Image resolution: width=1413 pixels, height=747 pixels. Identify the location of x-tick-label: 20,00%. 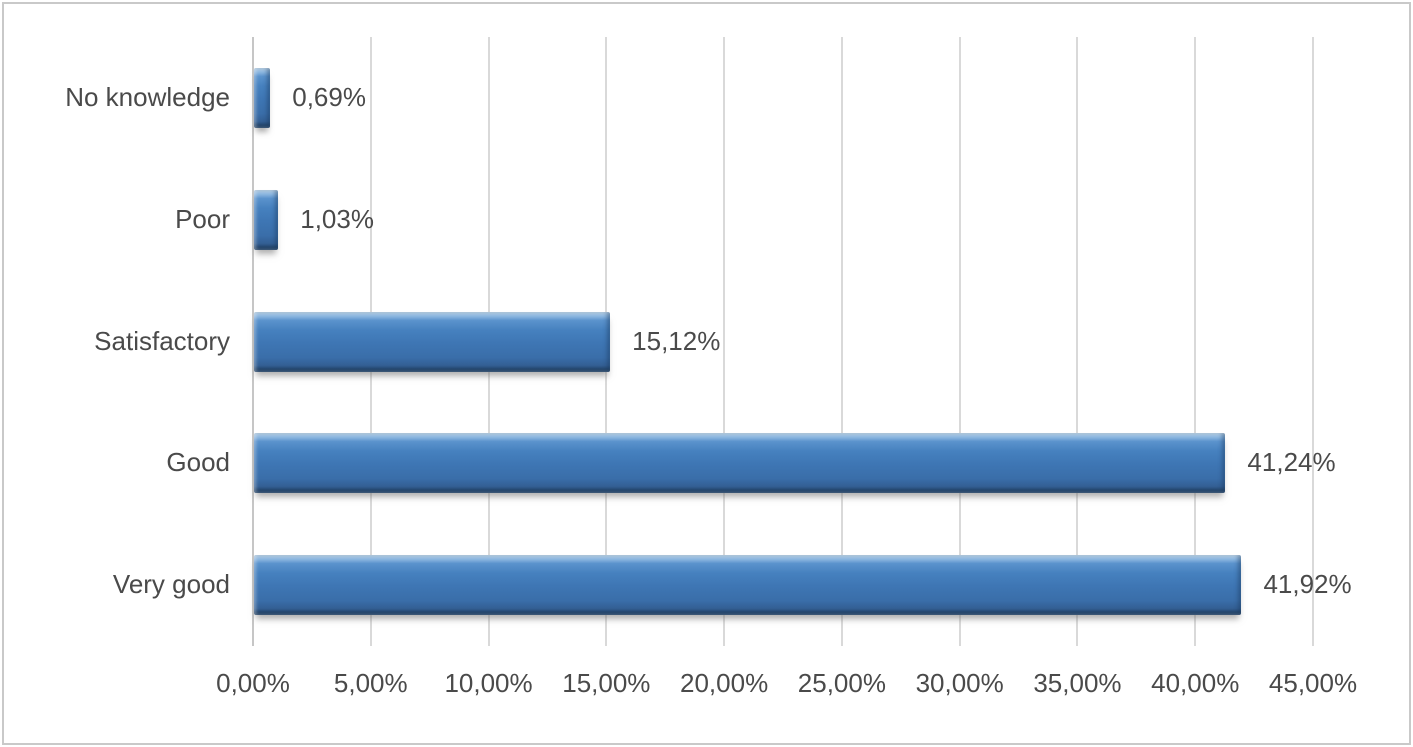
(724, 683).